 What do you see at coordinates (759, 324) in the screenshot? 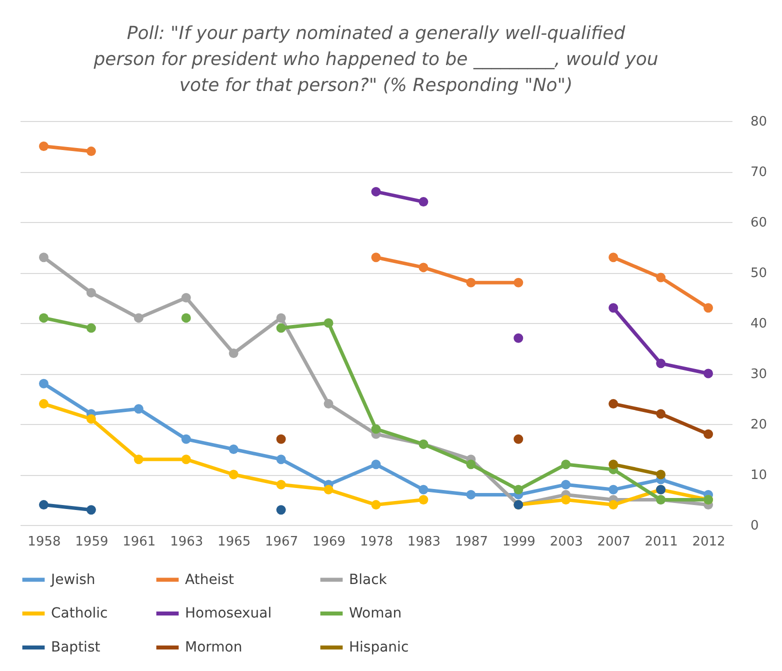
I see `y-tick-label: 40` at bounding box center [759, 324].